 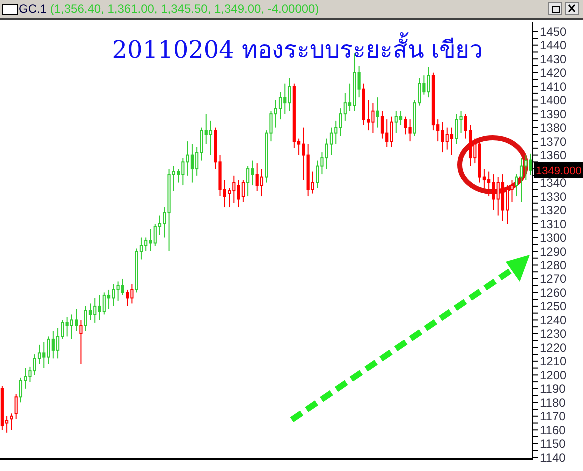 I want to click on y-tick-label: 1360, so click(x=554, y=155).